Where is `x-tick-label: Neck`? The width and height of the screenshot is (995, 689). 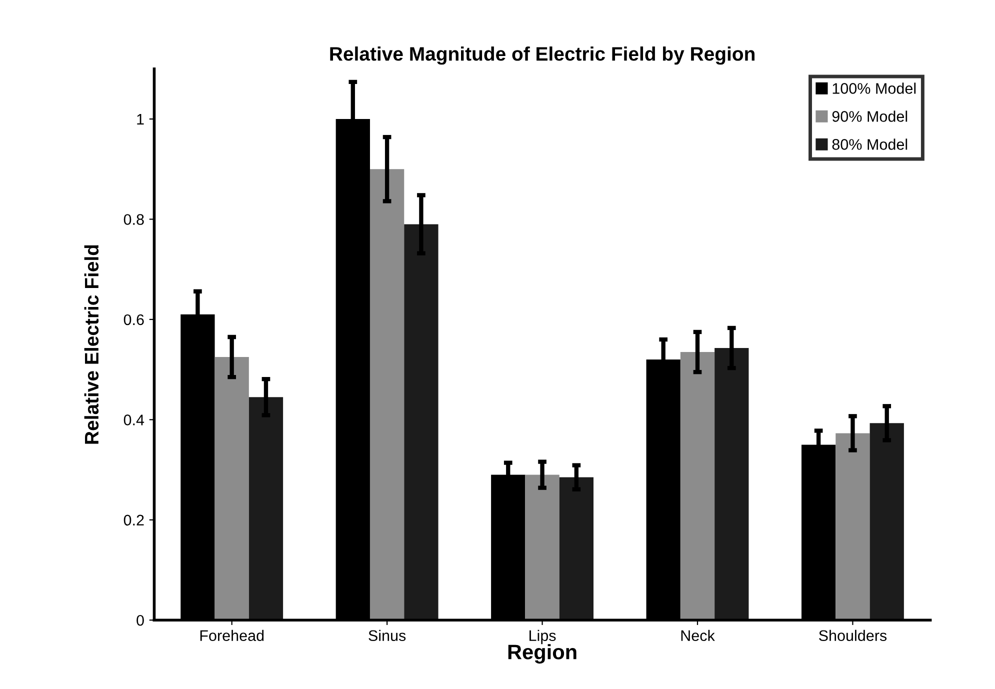
x-tick-label: Neck is located at coordinates (698, 636).